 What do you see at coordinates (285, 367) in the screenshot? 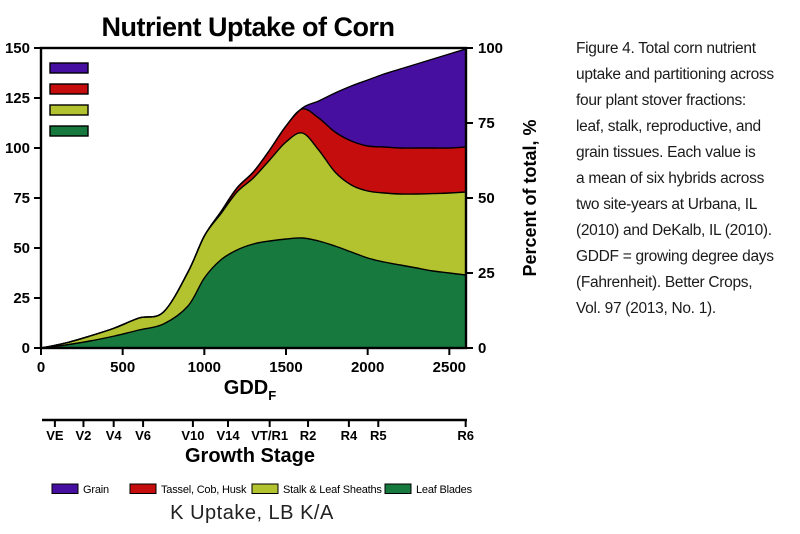
I see `x-tick-label: 1500` at bounding box center [285, 367].